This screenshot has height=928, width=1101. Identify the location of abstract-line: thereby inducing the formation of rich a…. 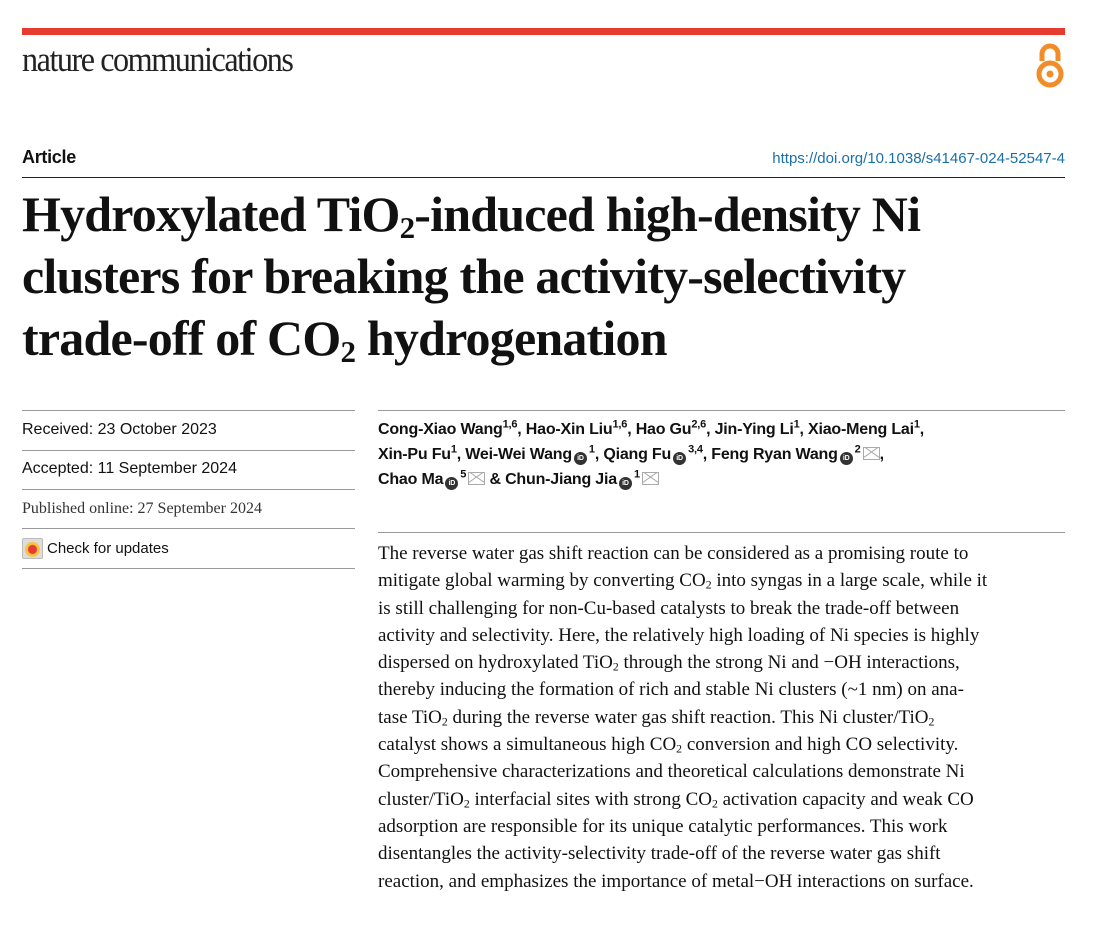
(671, 690).